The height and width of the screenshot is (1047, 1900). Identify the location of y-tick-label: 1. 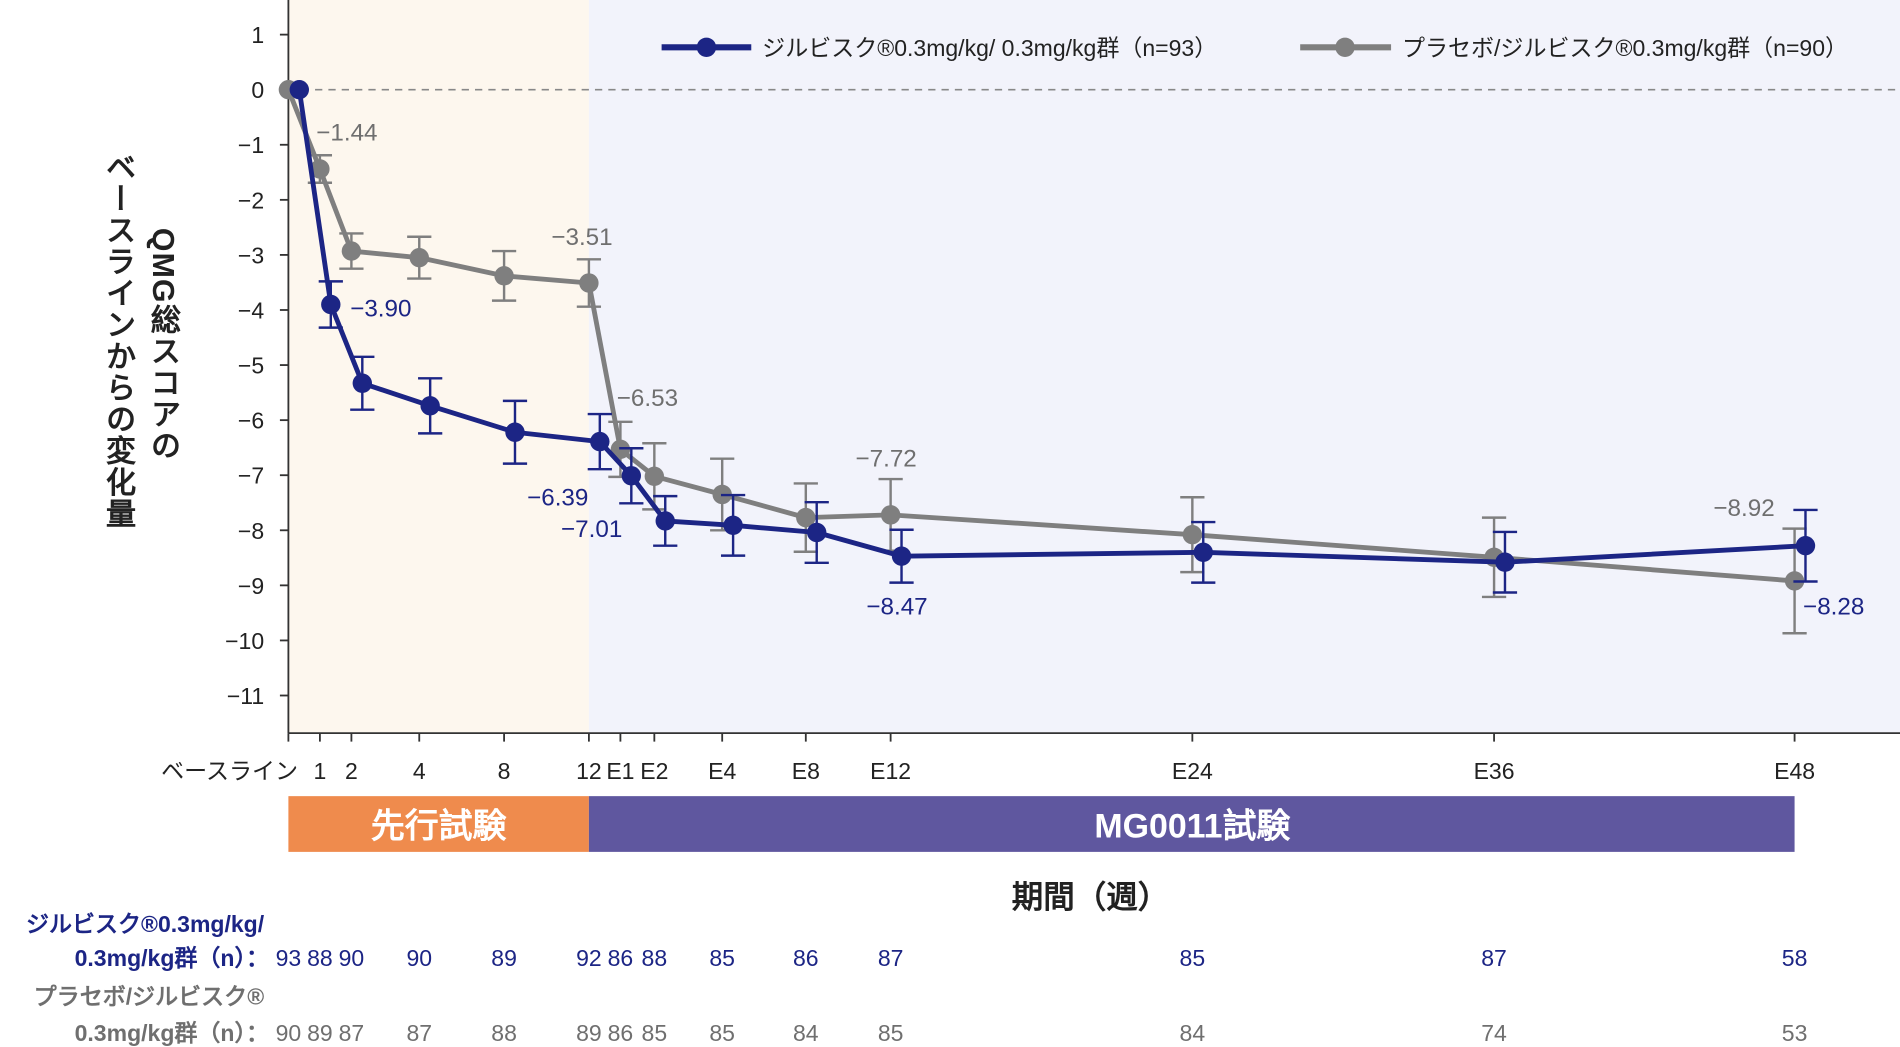
(257, 35).